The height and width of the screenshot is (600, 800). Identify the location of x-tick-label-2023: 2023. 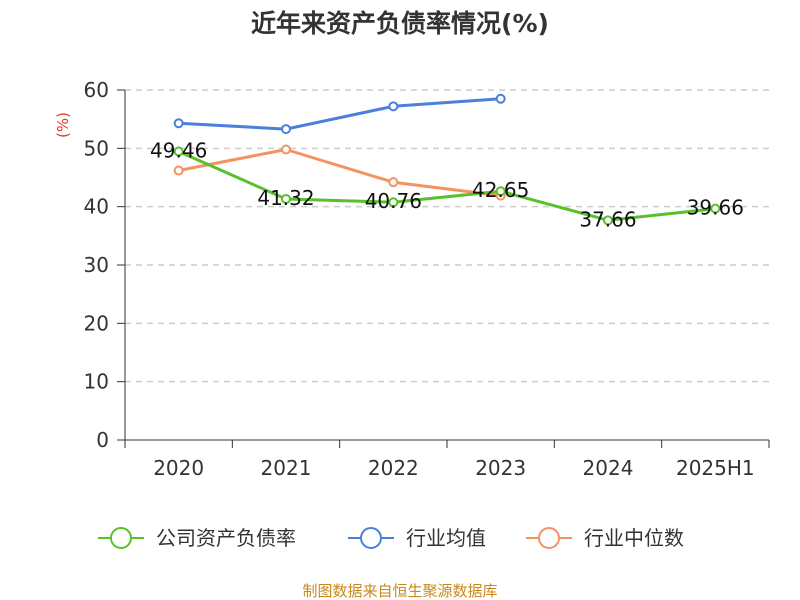
(500, 468).